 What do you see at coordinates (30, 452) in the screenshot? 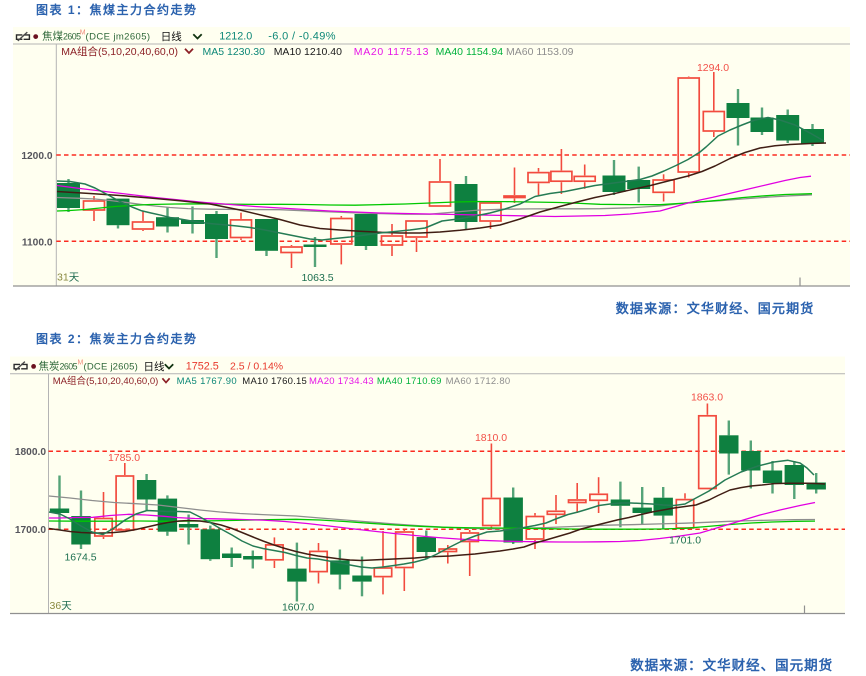
I see `svg-text: 1800.0` at bounding box center [30, 452].